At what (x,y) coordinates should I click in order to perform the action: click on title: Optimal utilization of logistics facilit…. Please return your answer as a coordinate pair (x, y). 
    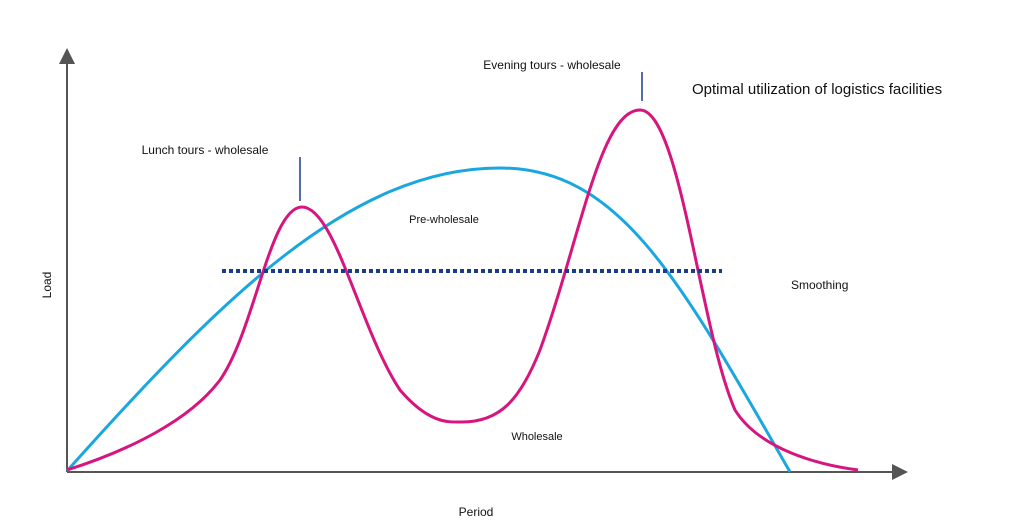
    Looking at the image, I should click on (817, 89).